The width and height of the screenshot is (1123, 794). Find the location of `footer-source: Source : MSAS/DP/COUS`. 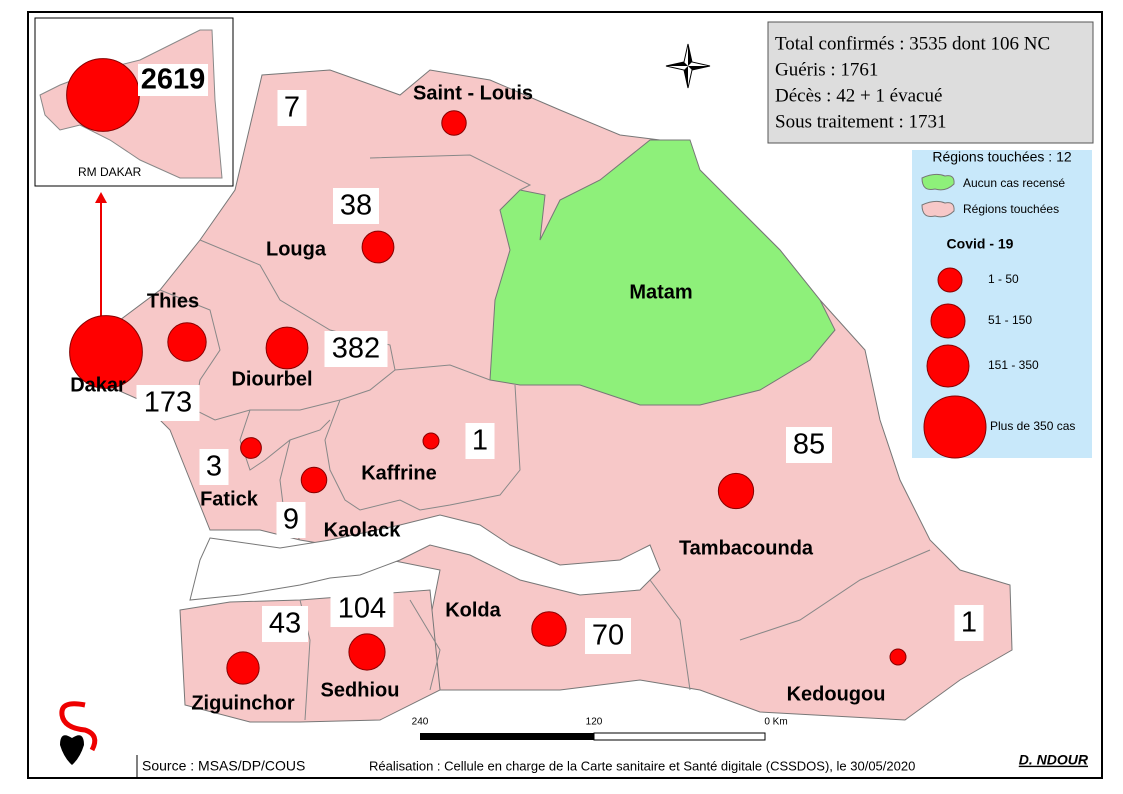

footer-source: Source : MSAS/DP/COUS is located at coordinates (223, 766).